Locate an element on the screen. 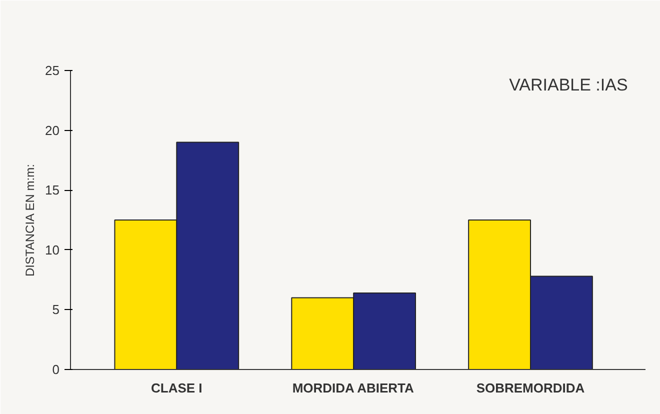  y-tick-label: 25 is located at coordinates (52, 70).